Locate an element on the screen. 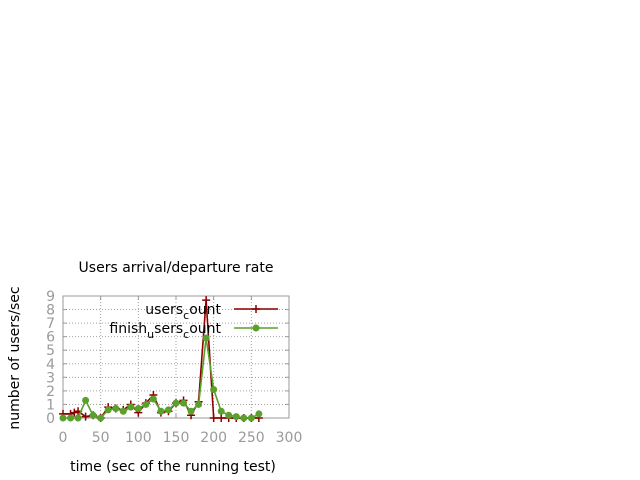 Image resolution: width=640 pixels, height=480 pixels. x-axis-label: time (sec of the running test) is located at coordinates (173, 467).